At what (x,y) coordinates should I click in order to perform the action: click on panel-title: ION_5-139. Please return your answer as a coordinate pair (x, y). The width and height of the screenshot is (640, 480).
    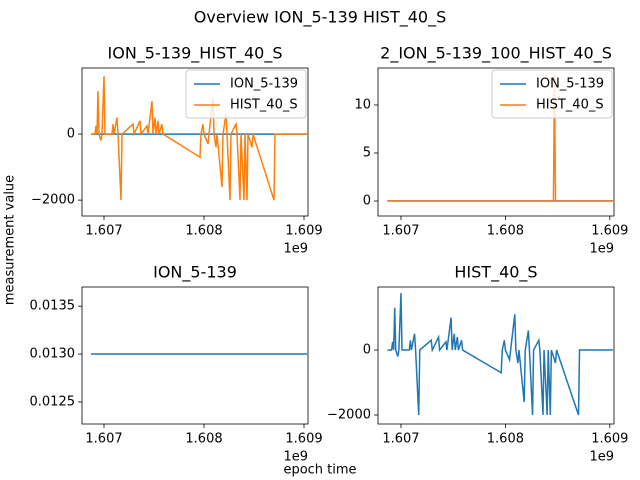
    Looking at the image, I should click on (195, 273).